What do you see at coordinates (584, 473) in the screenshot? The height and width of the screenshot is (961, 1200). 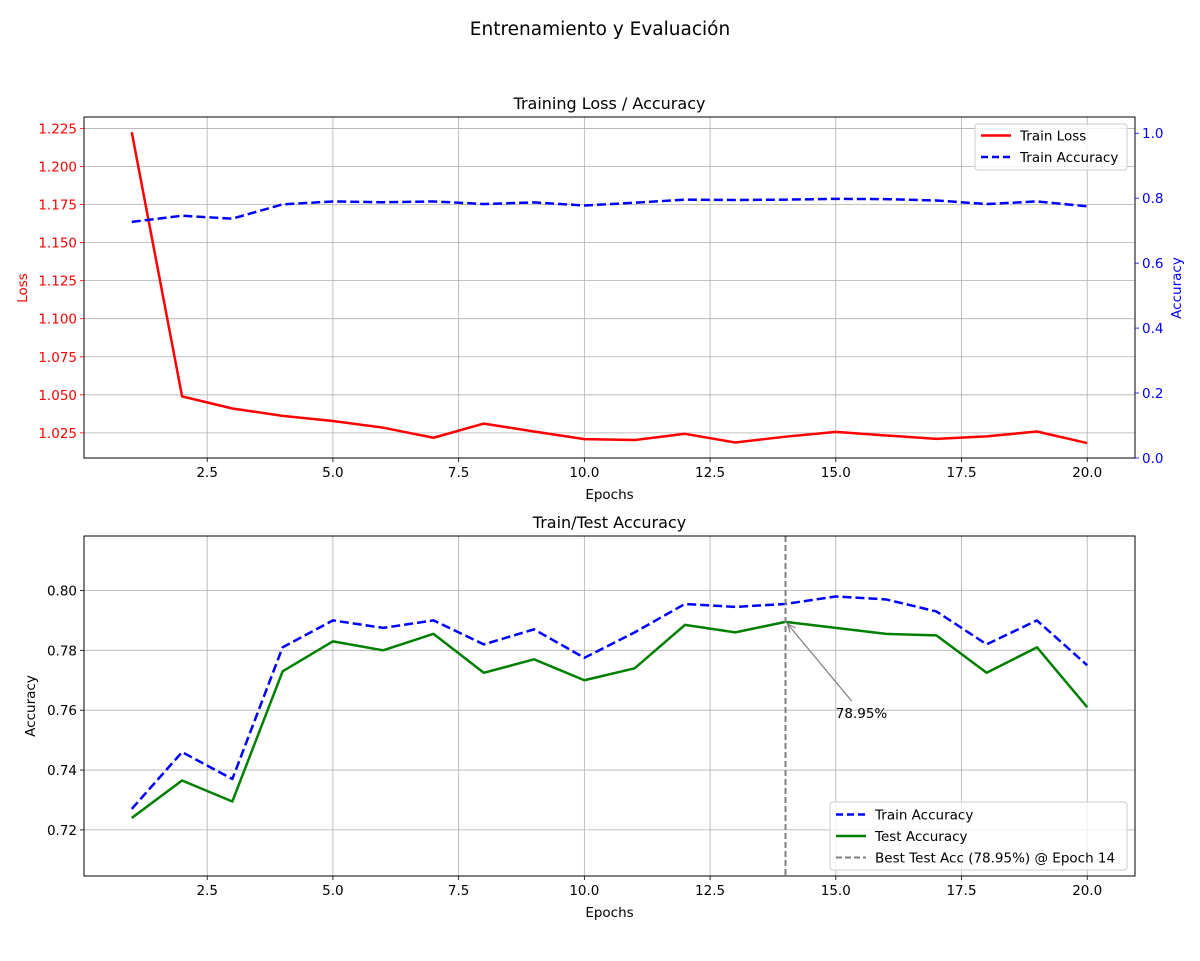 I see `ax1-xtick-label: 10.0` at bounding box center [584, 473].